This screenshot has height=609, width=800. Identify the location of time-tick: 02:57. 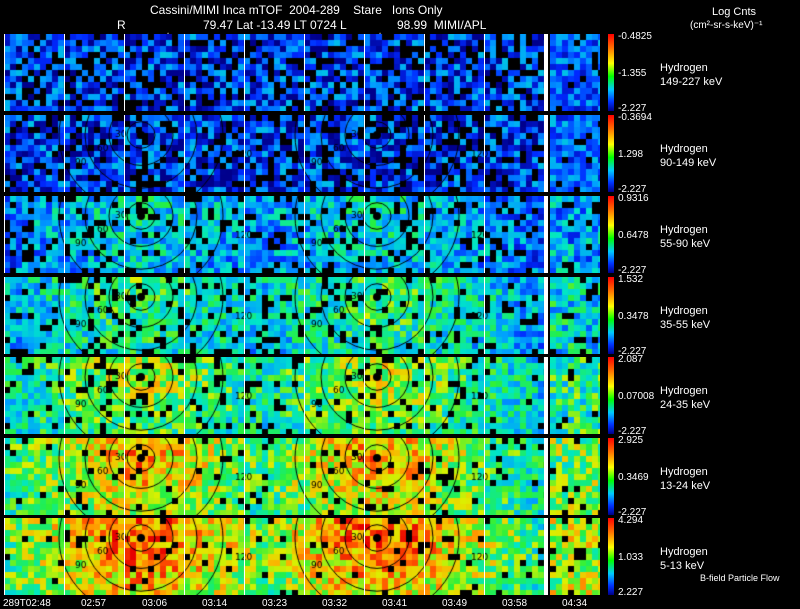
(94, 603).